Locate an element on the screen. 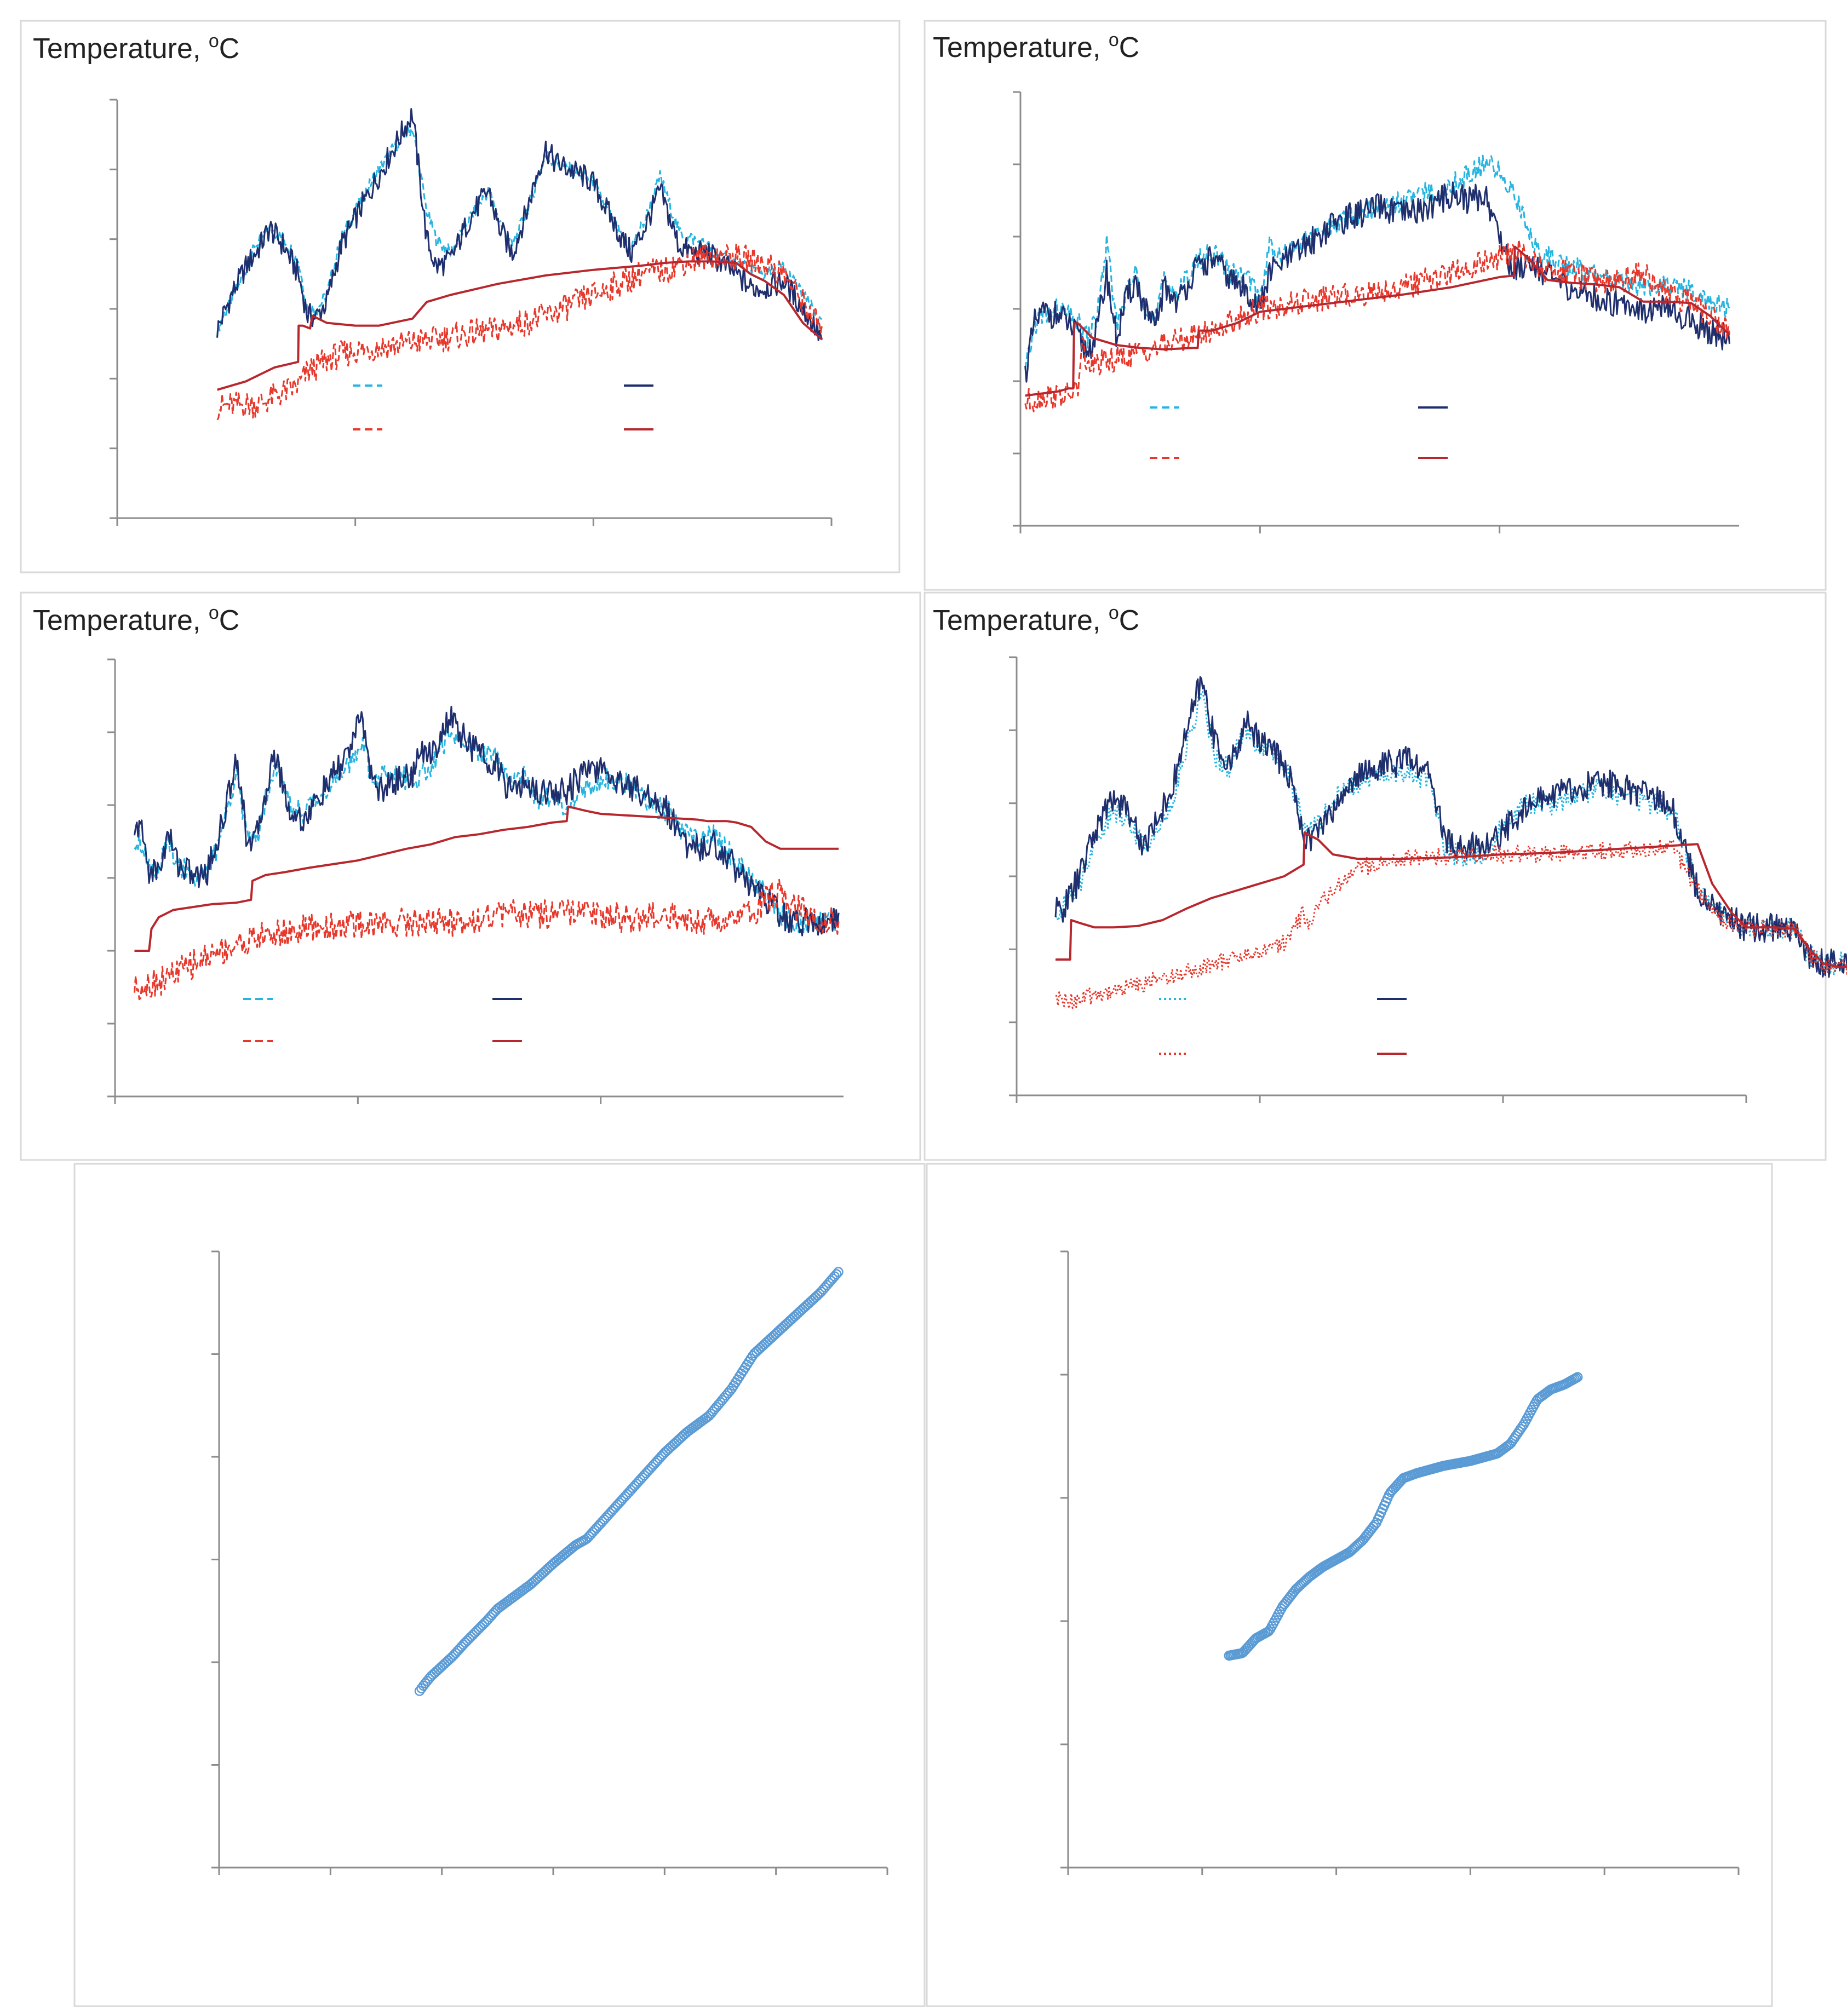  panel-b: Temperature, oC is located at coordinates (1376, 305).